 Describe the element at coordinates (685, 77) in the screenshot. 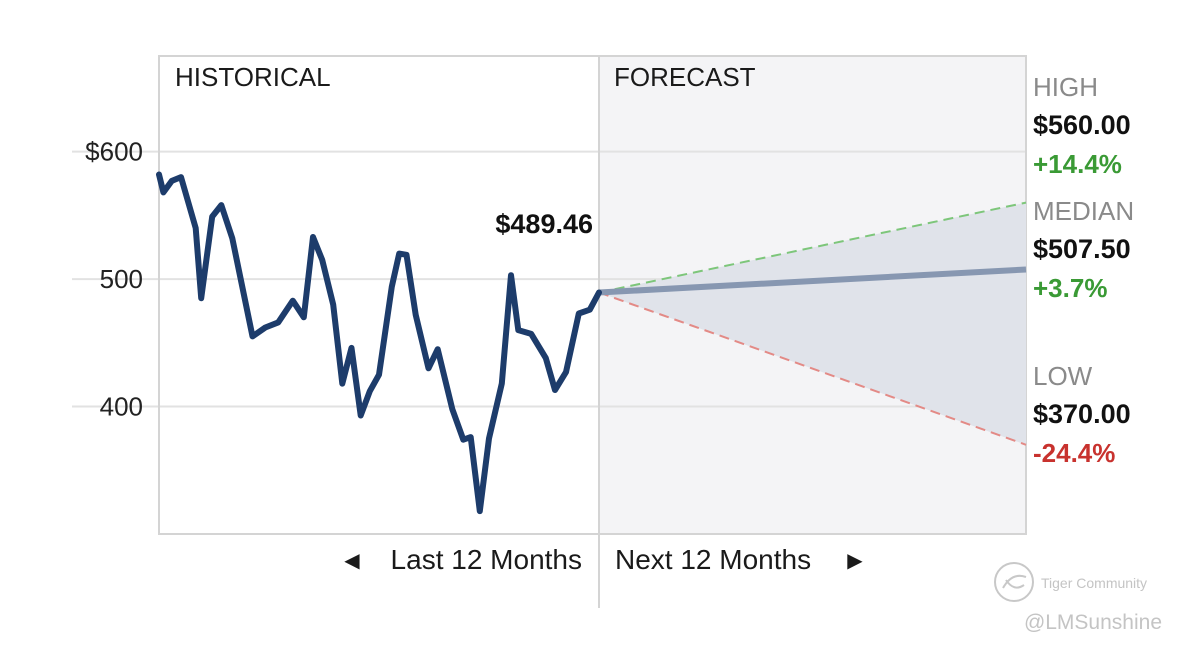

I see `forecast-section-label: FORECAST` at that location.